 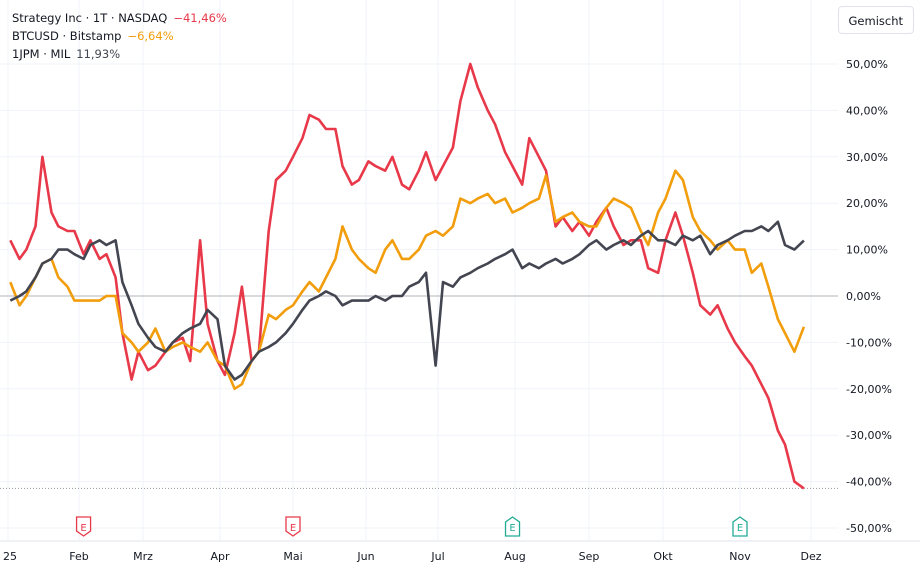 What do you see at coordinates (869, 342) in the screenshot?
I see `y-tick-label: -10,00%` at bounding box center [869, 342].